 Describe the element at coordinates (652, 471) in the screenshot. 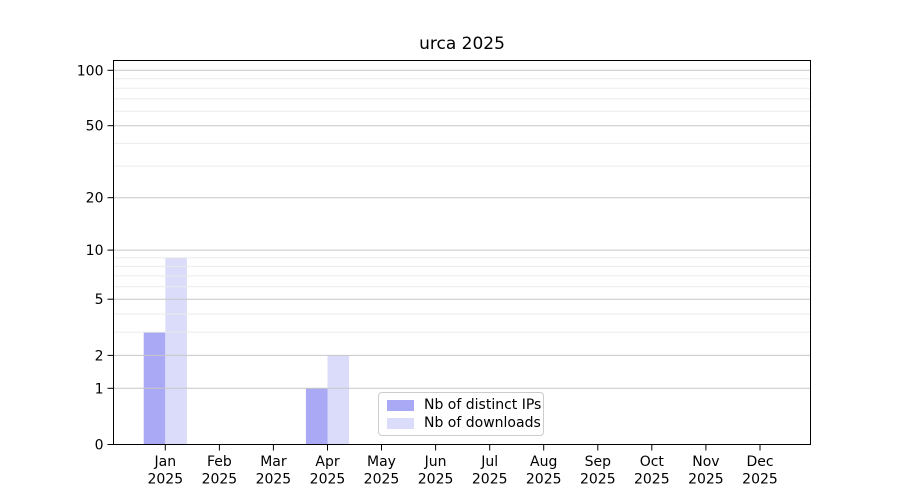

I see `x-tick-label-oct: Oct 2025` at that location.